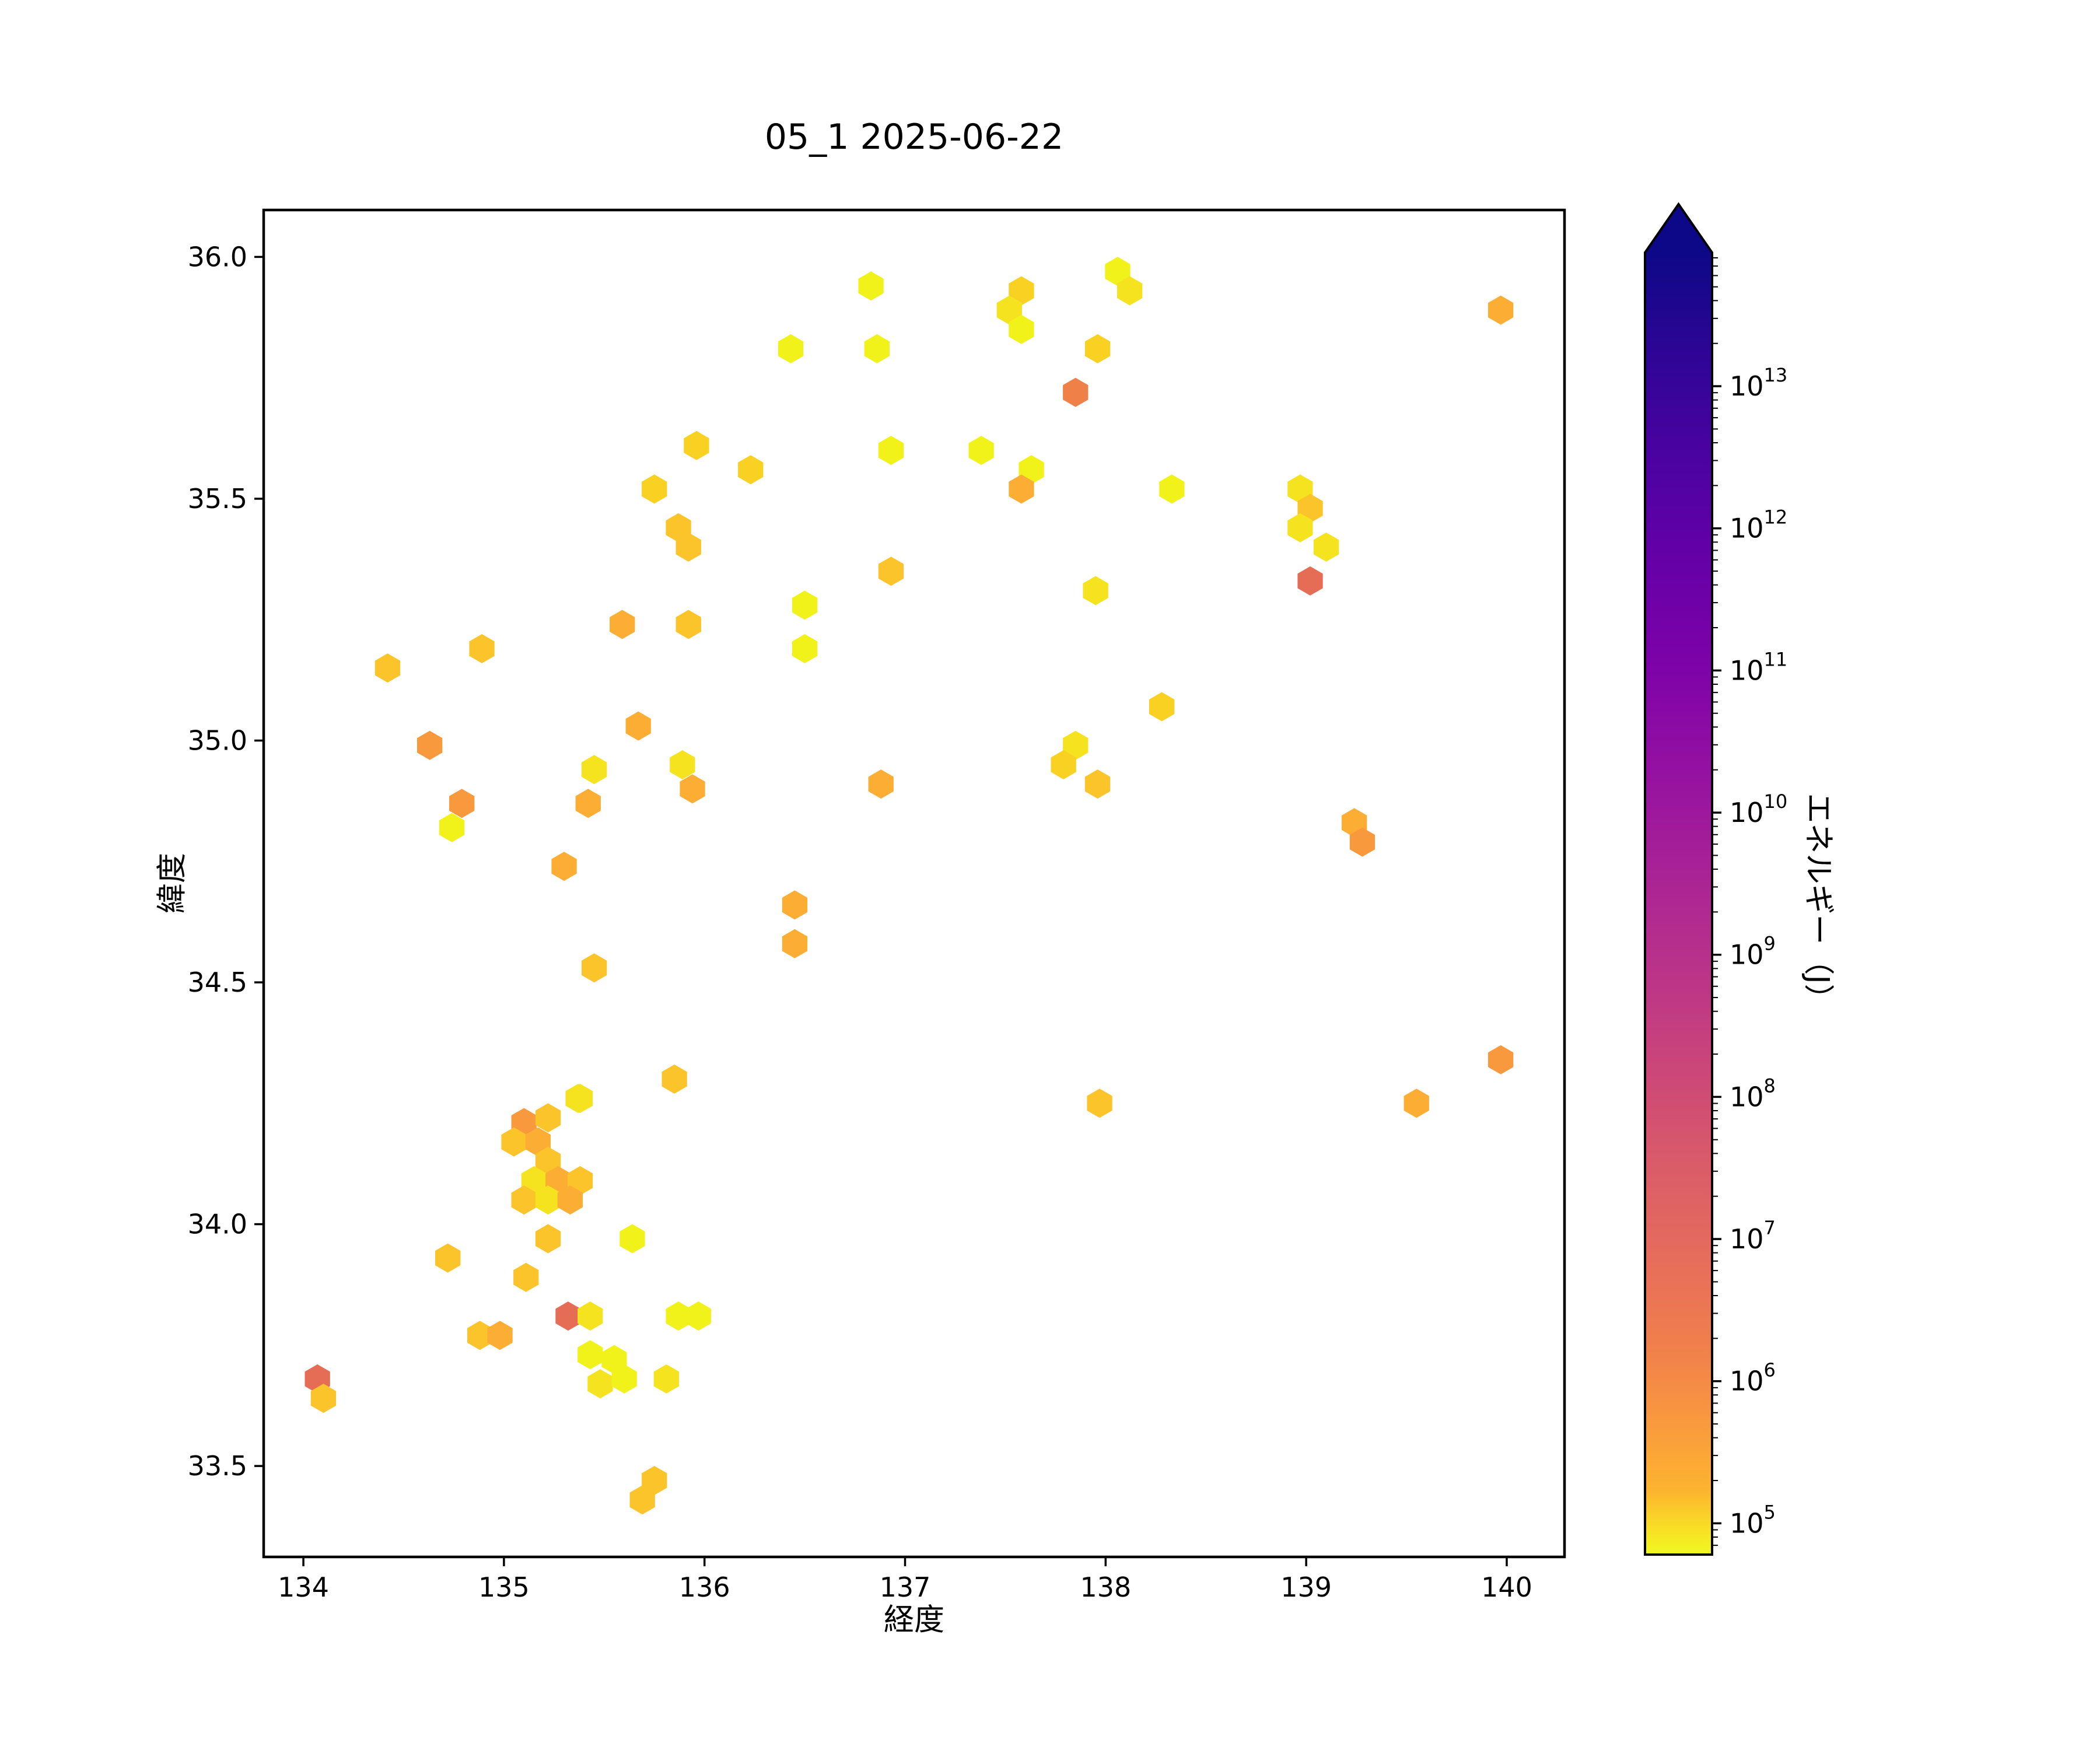 The width and height of the screenshot is (2100, 1750). What do you see at coordinates (504, 1587) in the screenshot?
I see `x-tick-label: 135` at bounding box center [504, 1587].